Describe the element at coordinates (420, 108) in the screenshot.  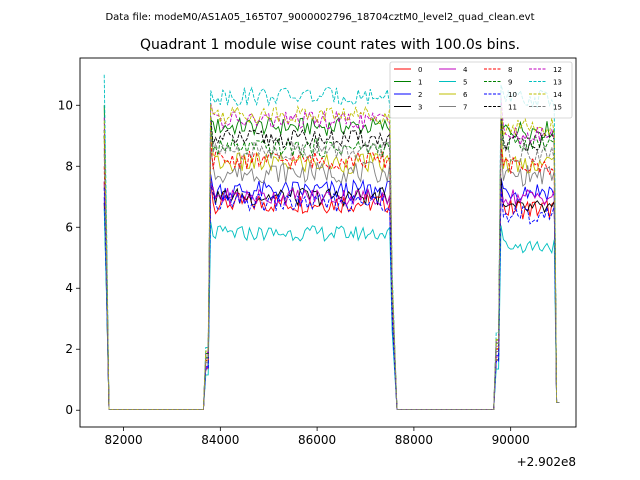
I see `legend-label-3: 3` at that location.